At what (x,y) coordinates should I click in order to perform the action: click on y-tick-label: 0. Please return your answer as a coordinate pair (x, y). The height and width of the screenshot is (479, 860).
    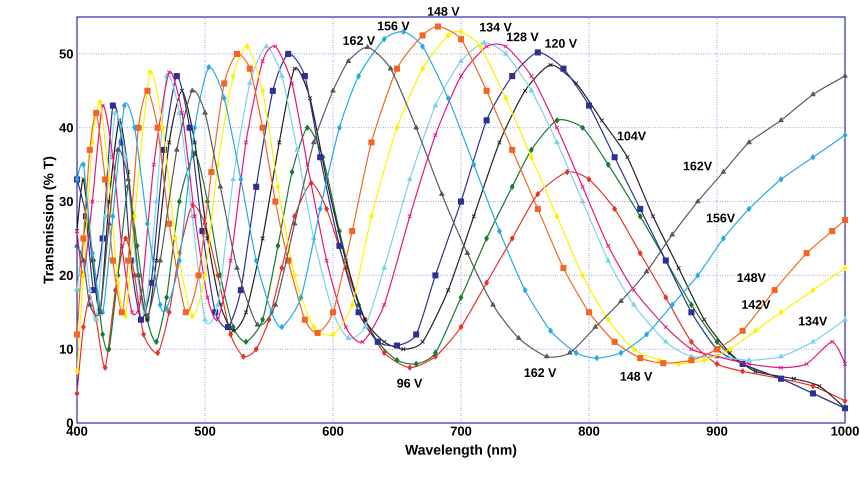
    Looking at the image, I should click on (69, 423).